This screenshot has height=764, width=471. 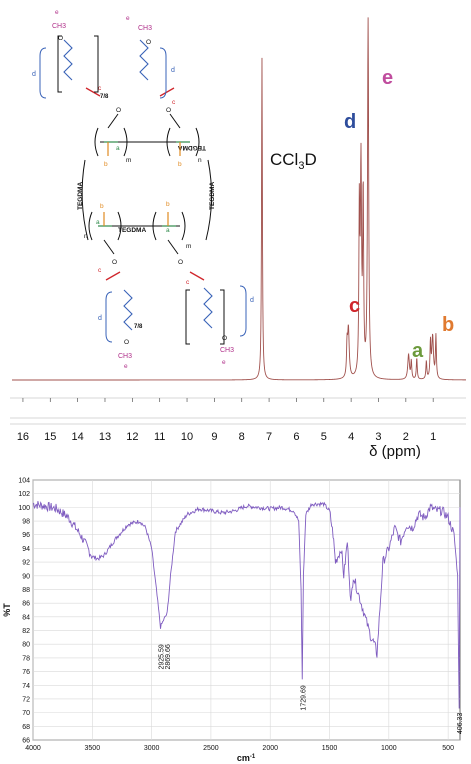 What do you see at coordinates (159, 437) in the screenshot?
I see `nmr-x-tick-label: 11` at bounding box center [159, 437].